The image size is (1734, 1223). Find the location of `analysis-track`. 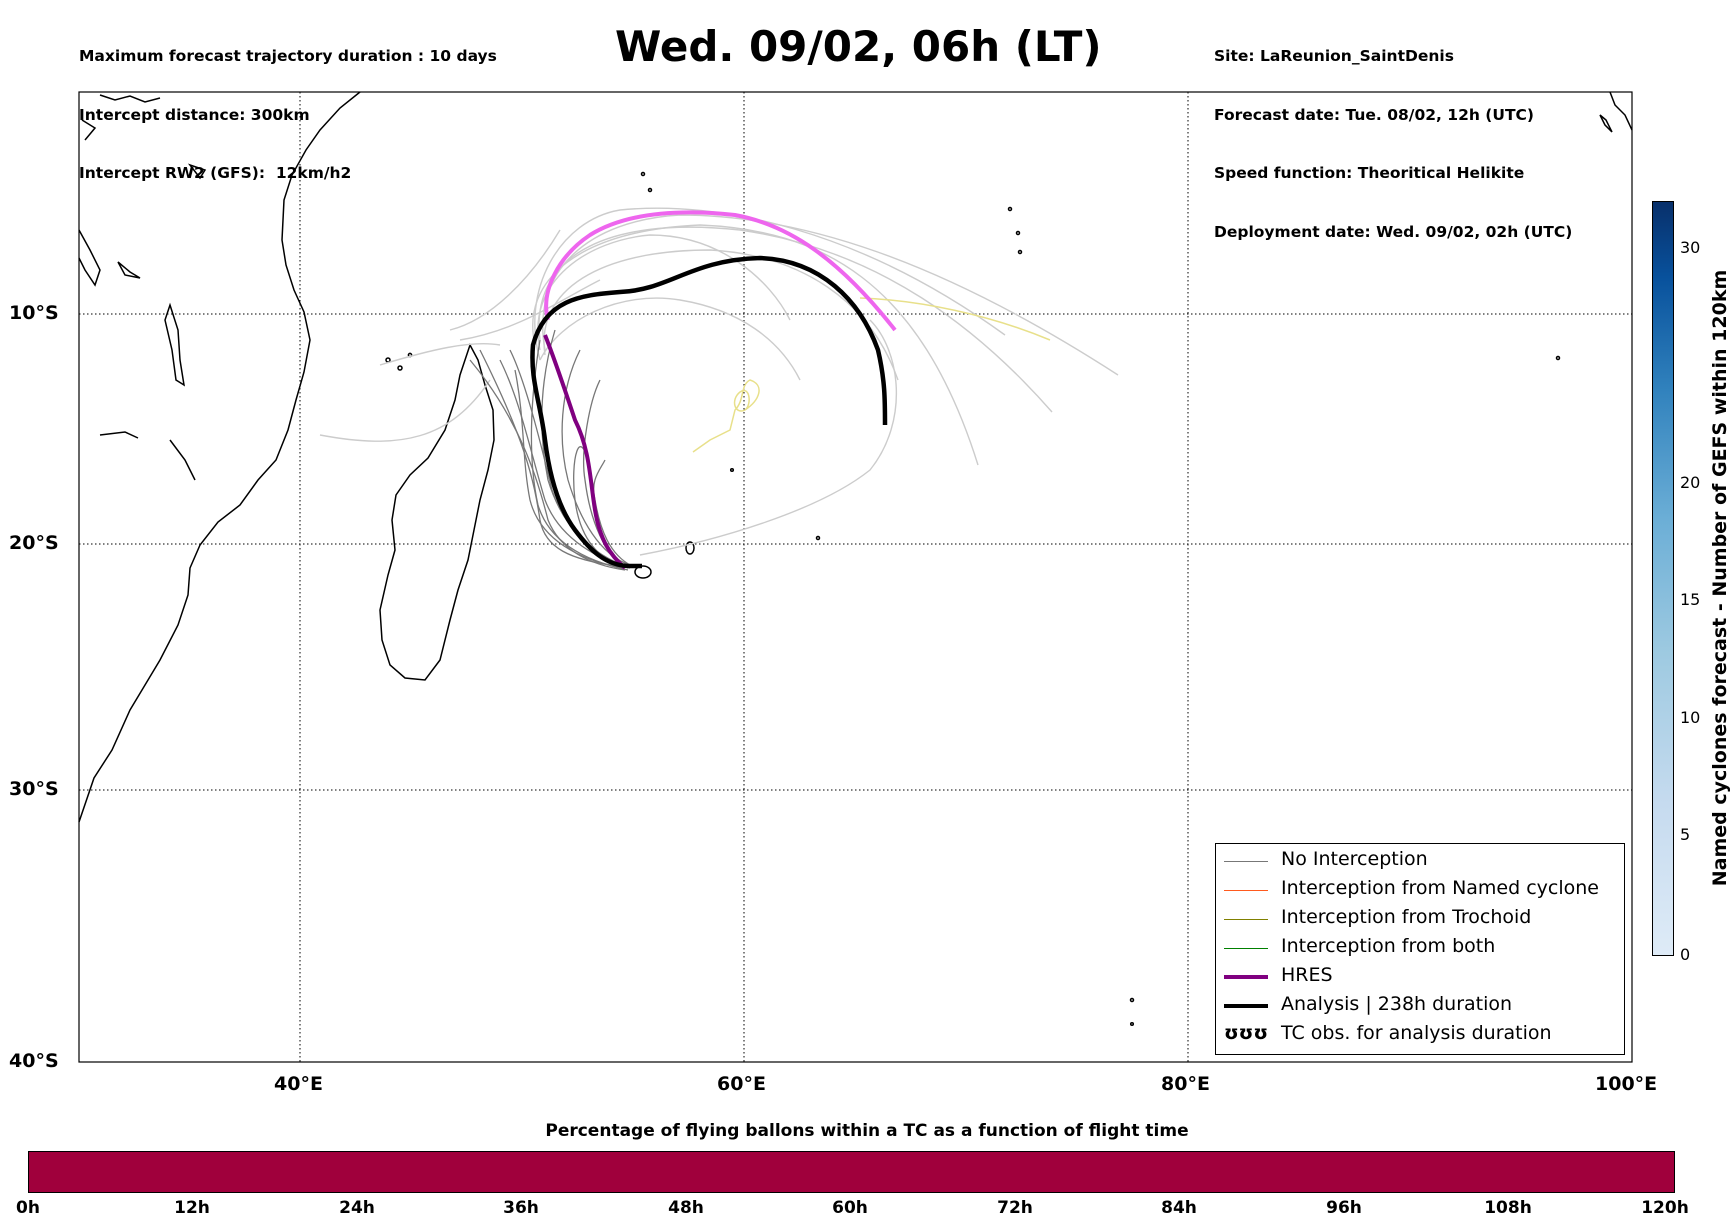

analysis-track is located at coordinates (709, 412).